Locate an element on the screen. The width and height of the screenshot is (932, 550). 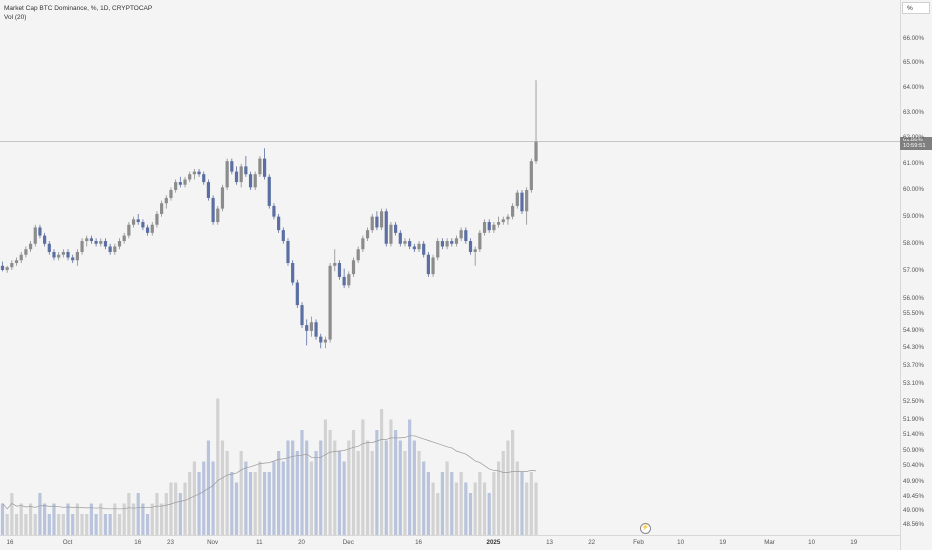
time-axis-tick: 20 is located at coordinates (301, 542).